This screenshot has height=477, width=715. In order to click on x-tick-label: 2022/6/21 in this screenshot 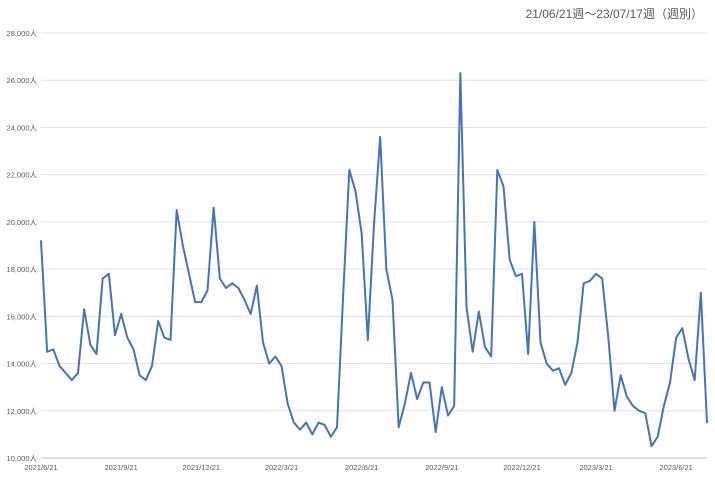, I will do `click(361, 467)`.